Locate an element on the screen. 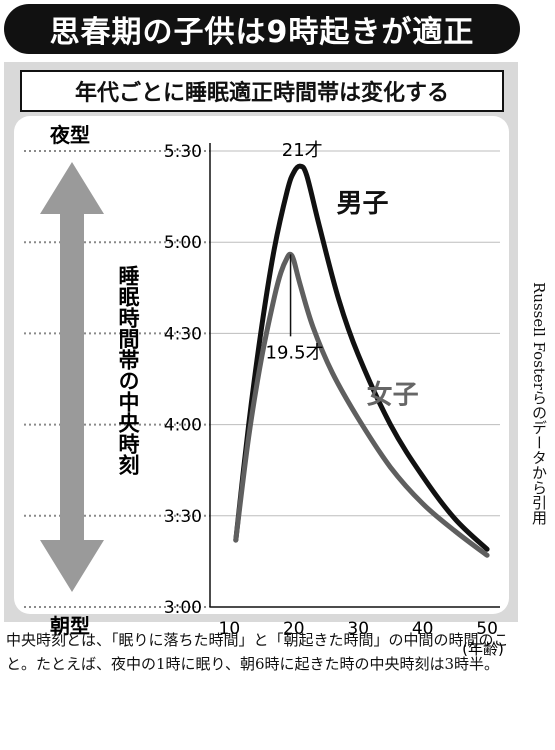 The width and height of the screenshot is (555, 750). headline-text: 思春期の子供は9時起きが適正 is located at coordinates (262, 32).